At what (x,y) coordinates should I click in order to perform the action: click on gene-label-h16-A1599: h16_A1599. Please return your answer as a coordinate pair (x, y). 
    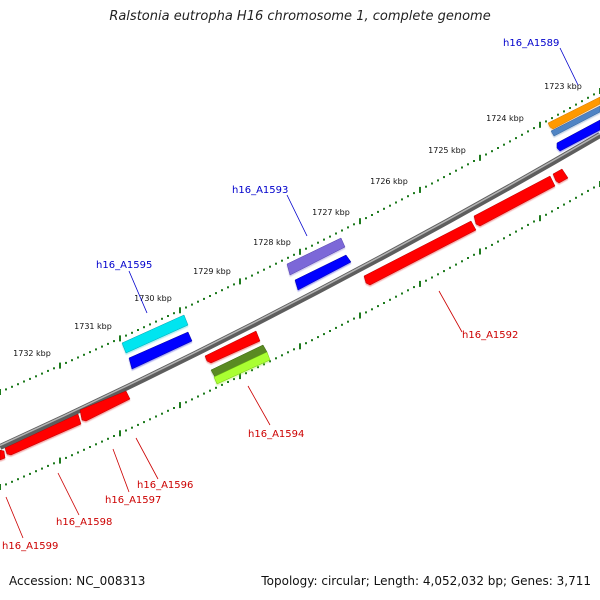
    Looking at the image, I should click on (30, 546).